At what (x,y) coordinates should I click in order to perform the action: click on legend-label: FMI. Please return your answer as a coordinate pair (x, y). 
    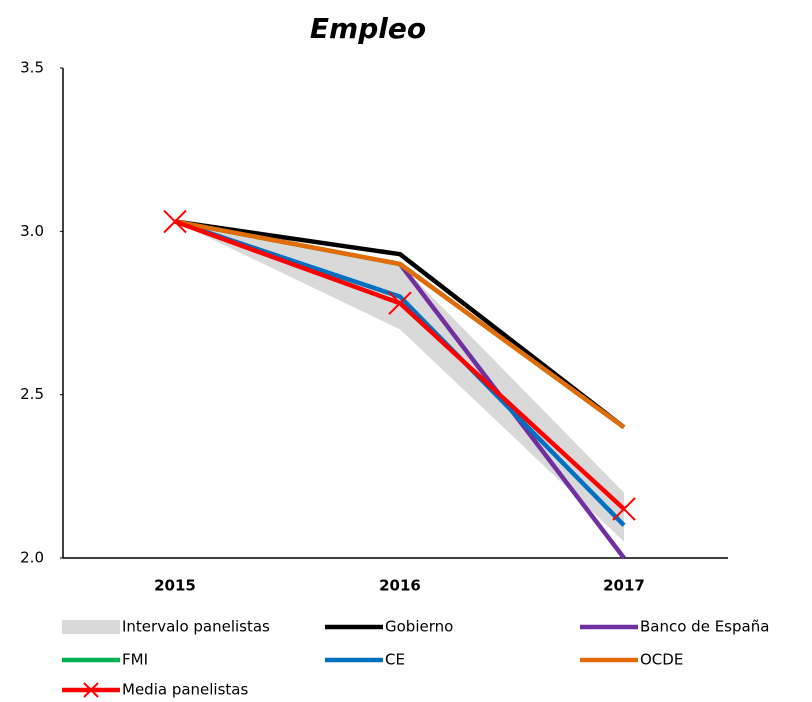
    Looking at the image, I should click on (135, 660).